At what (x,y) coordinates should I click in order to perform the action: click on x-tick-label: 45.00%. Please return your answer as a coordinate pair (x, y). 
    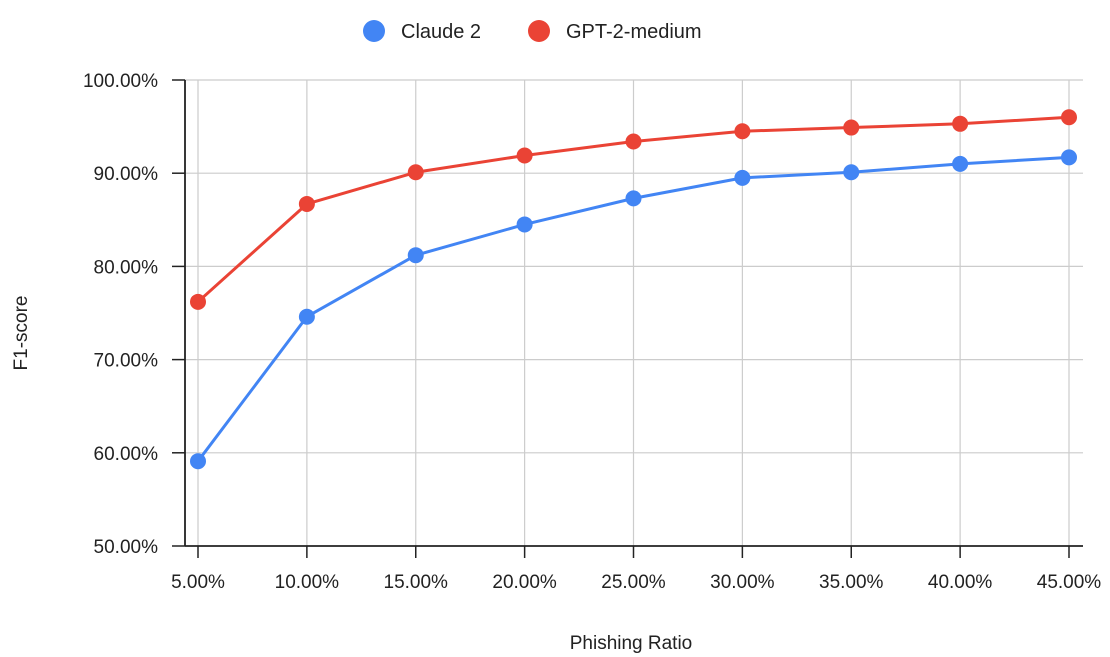
    Looking at the image, I should click on (1069, 582).